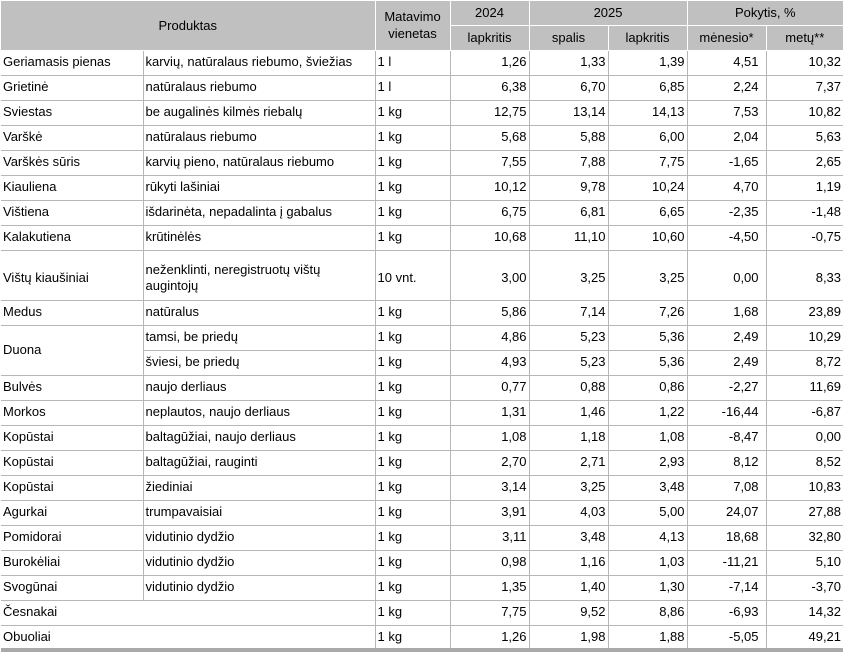  What do you see at coordinates (568, 112) in the screenshot?
I see `price-2025-spalis-cell: 13,14` at bounding box center [568, 112].